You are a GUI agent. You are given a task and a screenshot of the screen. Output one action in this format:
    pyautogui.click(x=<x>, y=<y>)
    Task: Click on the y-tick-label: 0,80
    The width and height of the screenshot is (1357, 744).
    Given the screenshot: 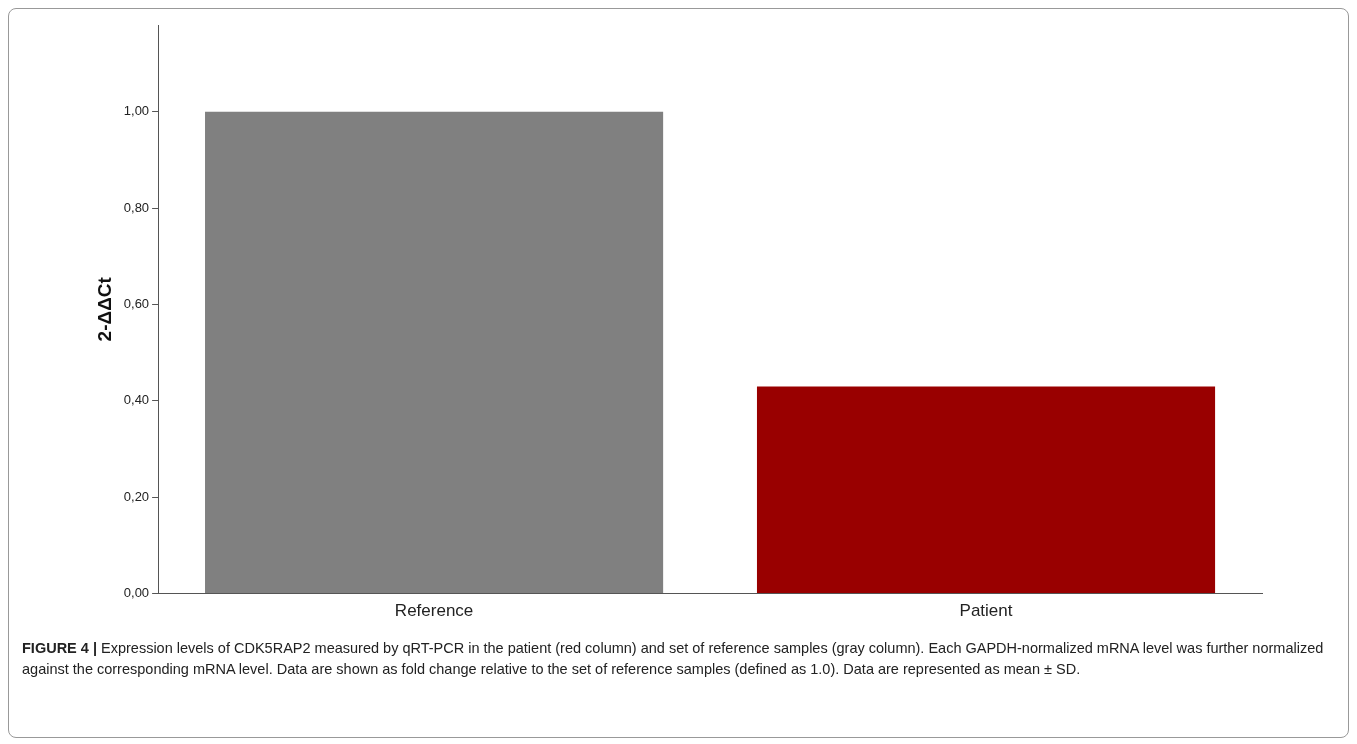 What is the action you would take?
    pyautogui.click(x=136, y=207)
    